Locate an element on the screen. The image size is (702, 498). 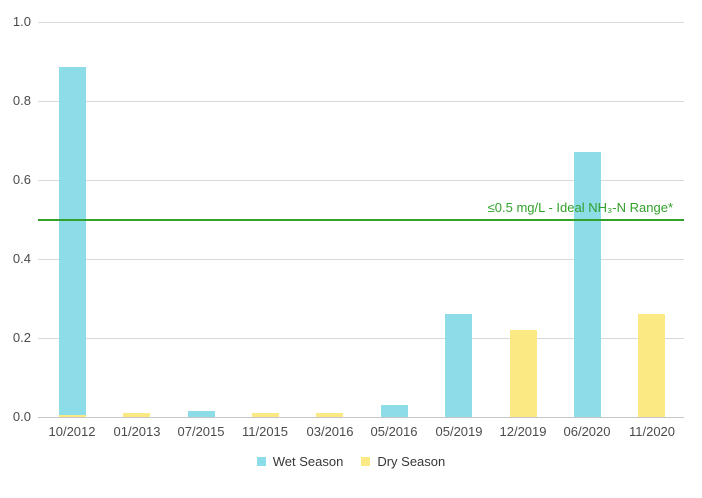
y-axis-tick-label: 0.6 is located at coordinates (21, 179).